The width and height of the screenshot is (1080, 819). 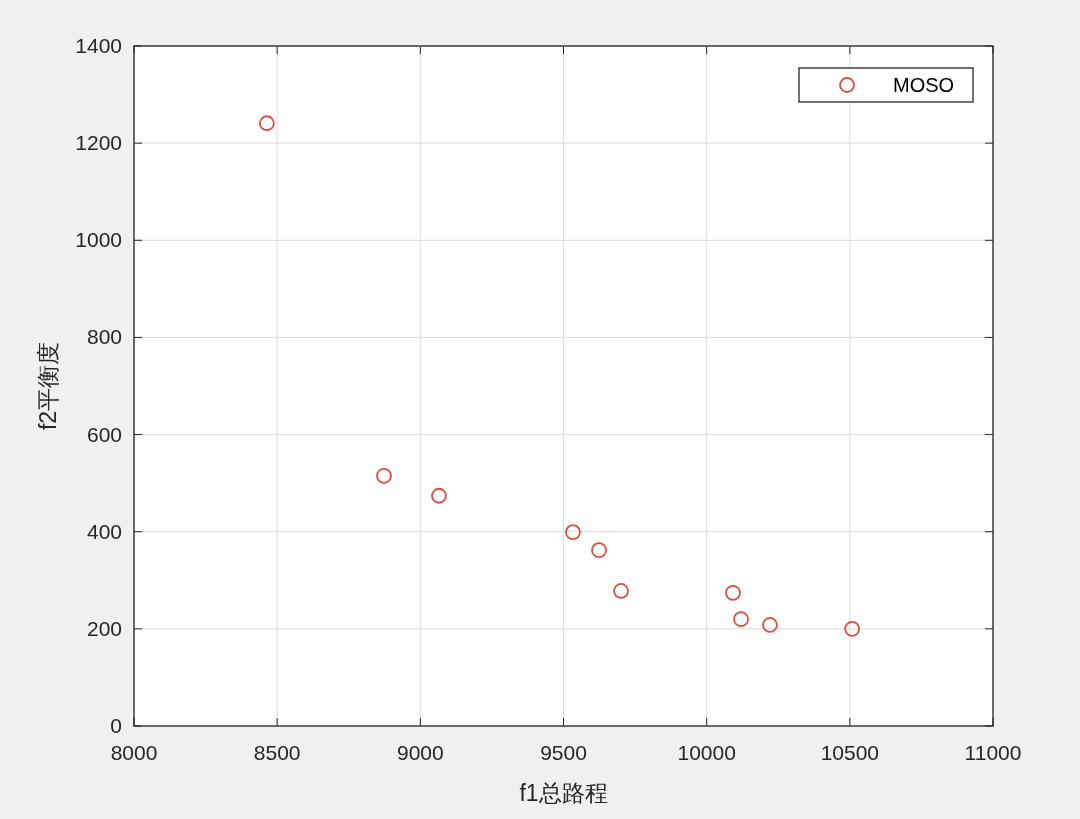 What do you see at coordinates (116, 725) in the screenshot?
I see `y-tick-label: 0` at bounding box center [116, 725].